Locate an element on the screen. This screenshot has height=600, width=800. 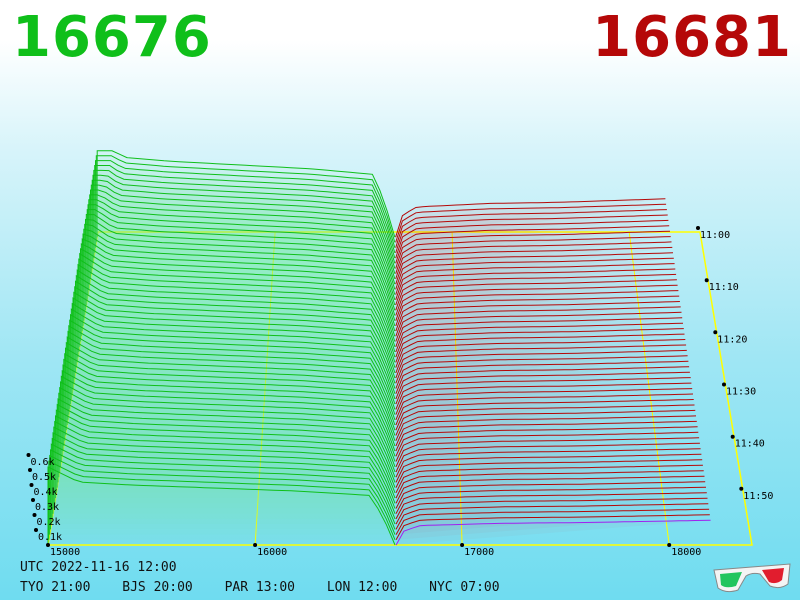
time-tick-11:00 is located at coordinates (698, 228).